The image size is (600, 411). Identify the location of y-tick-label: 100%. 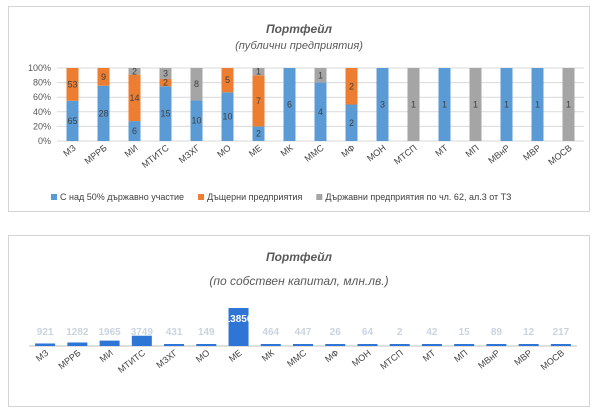
(39, 68).